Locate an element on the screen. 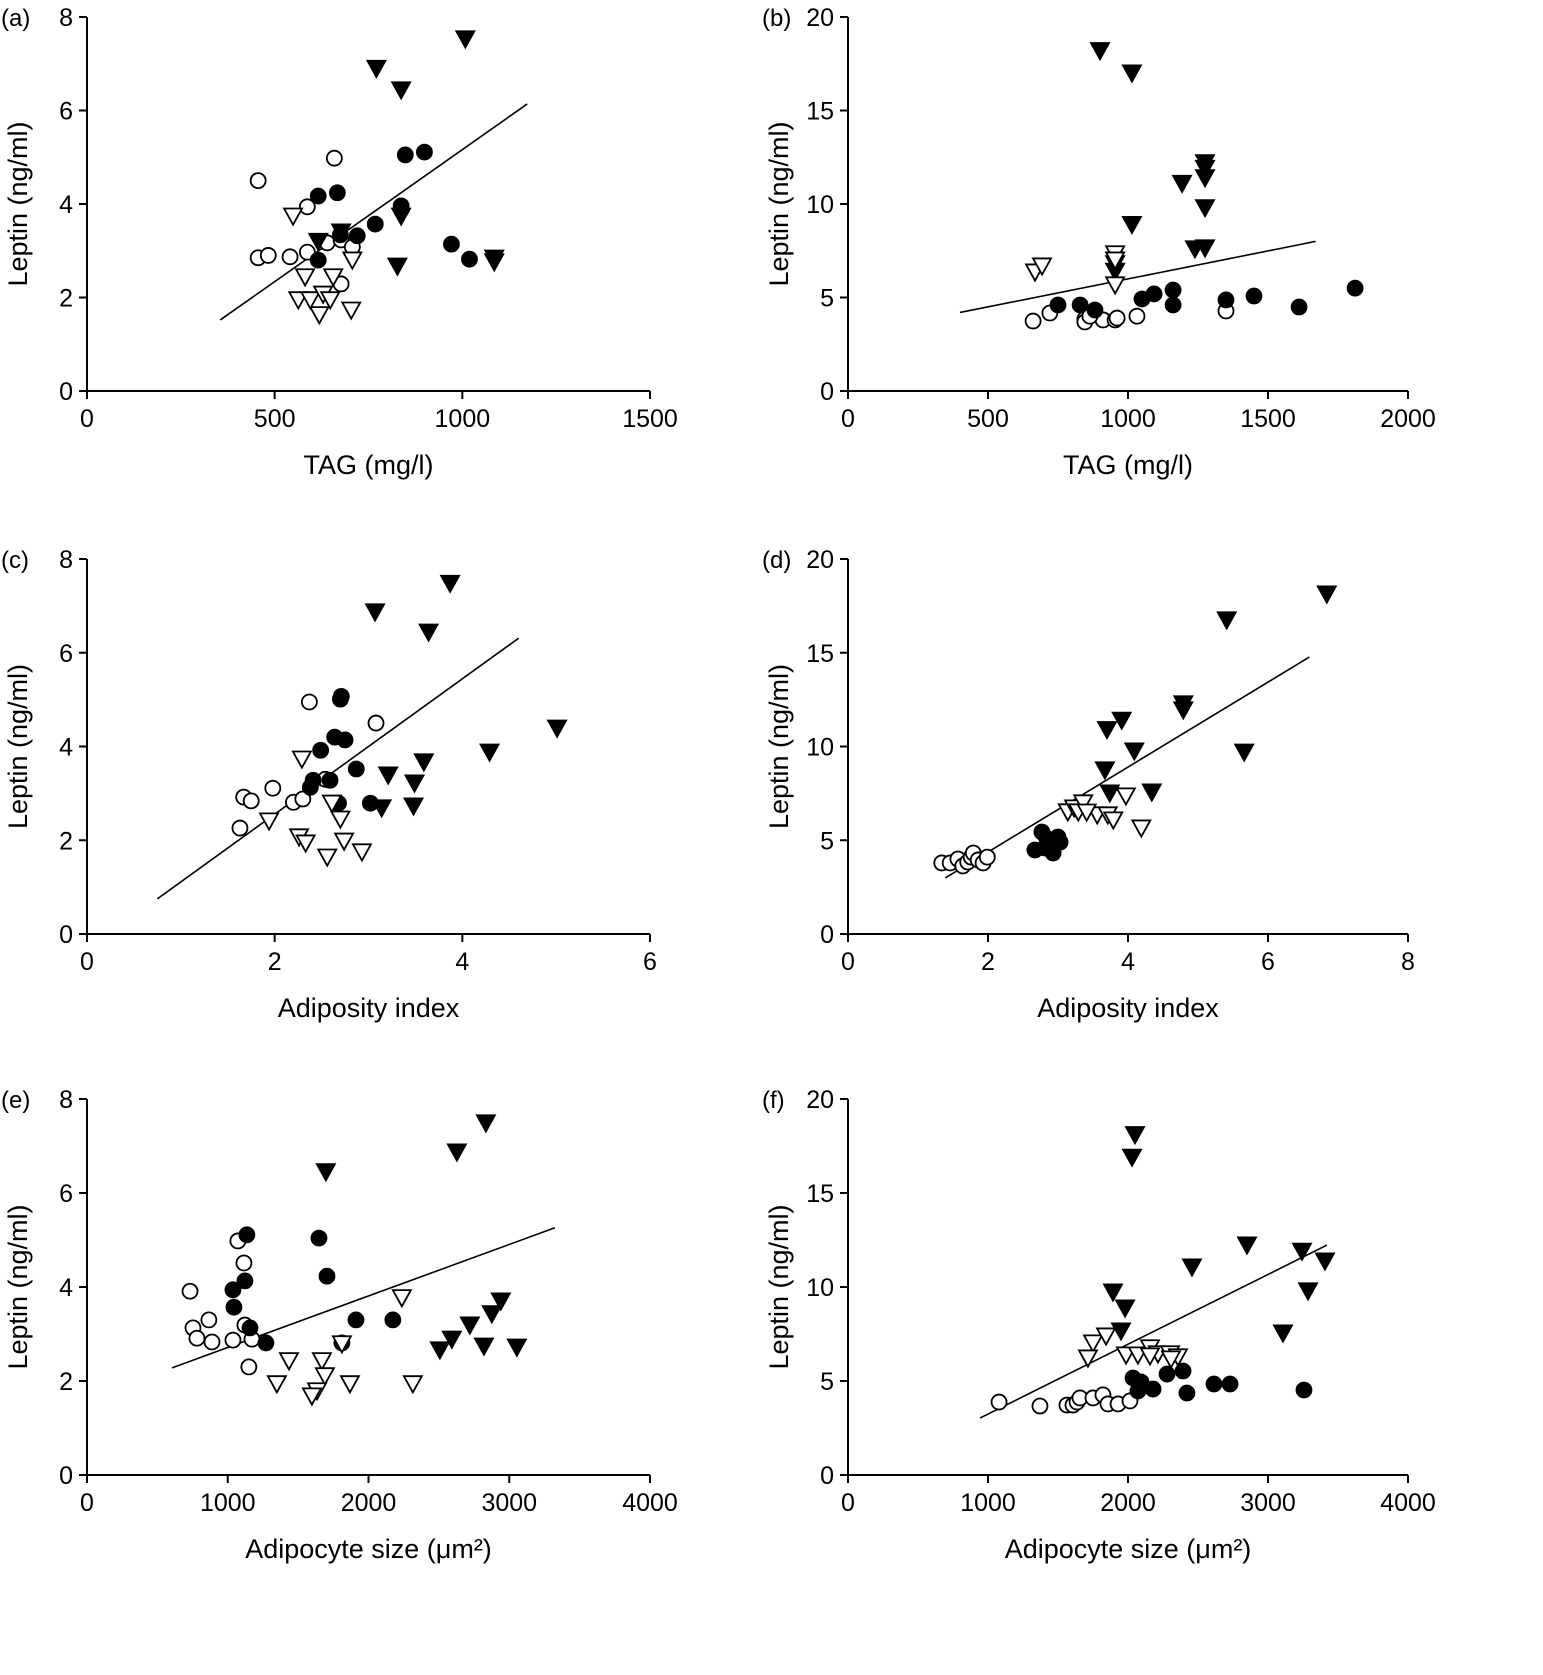  panel-label: (c) is located at coordinates (15, 560).